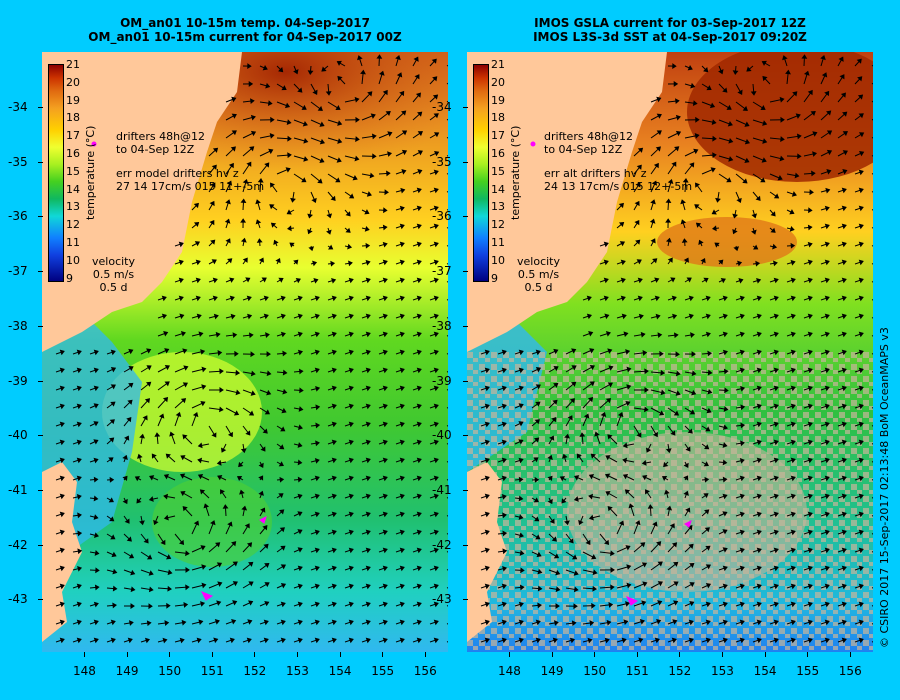 This screenshot has height=700, width=900. What do you see at coordinates (567, 202) in the screenshot?
I see `land-mainland` at bounding box center [567, 202].